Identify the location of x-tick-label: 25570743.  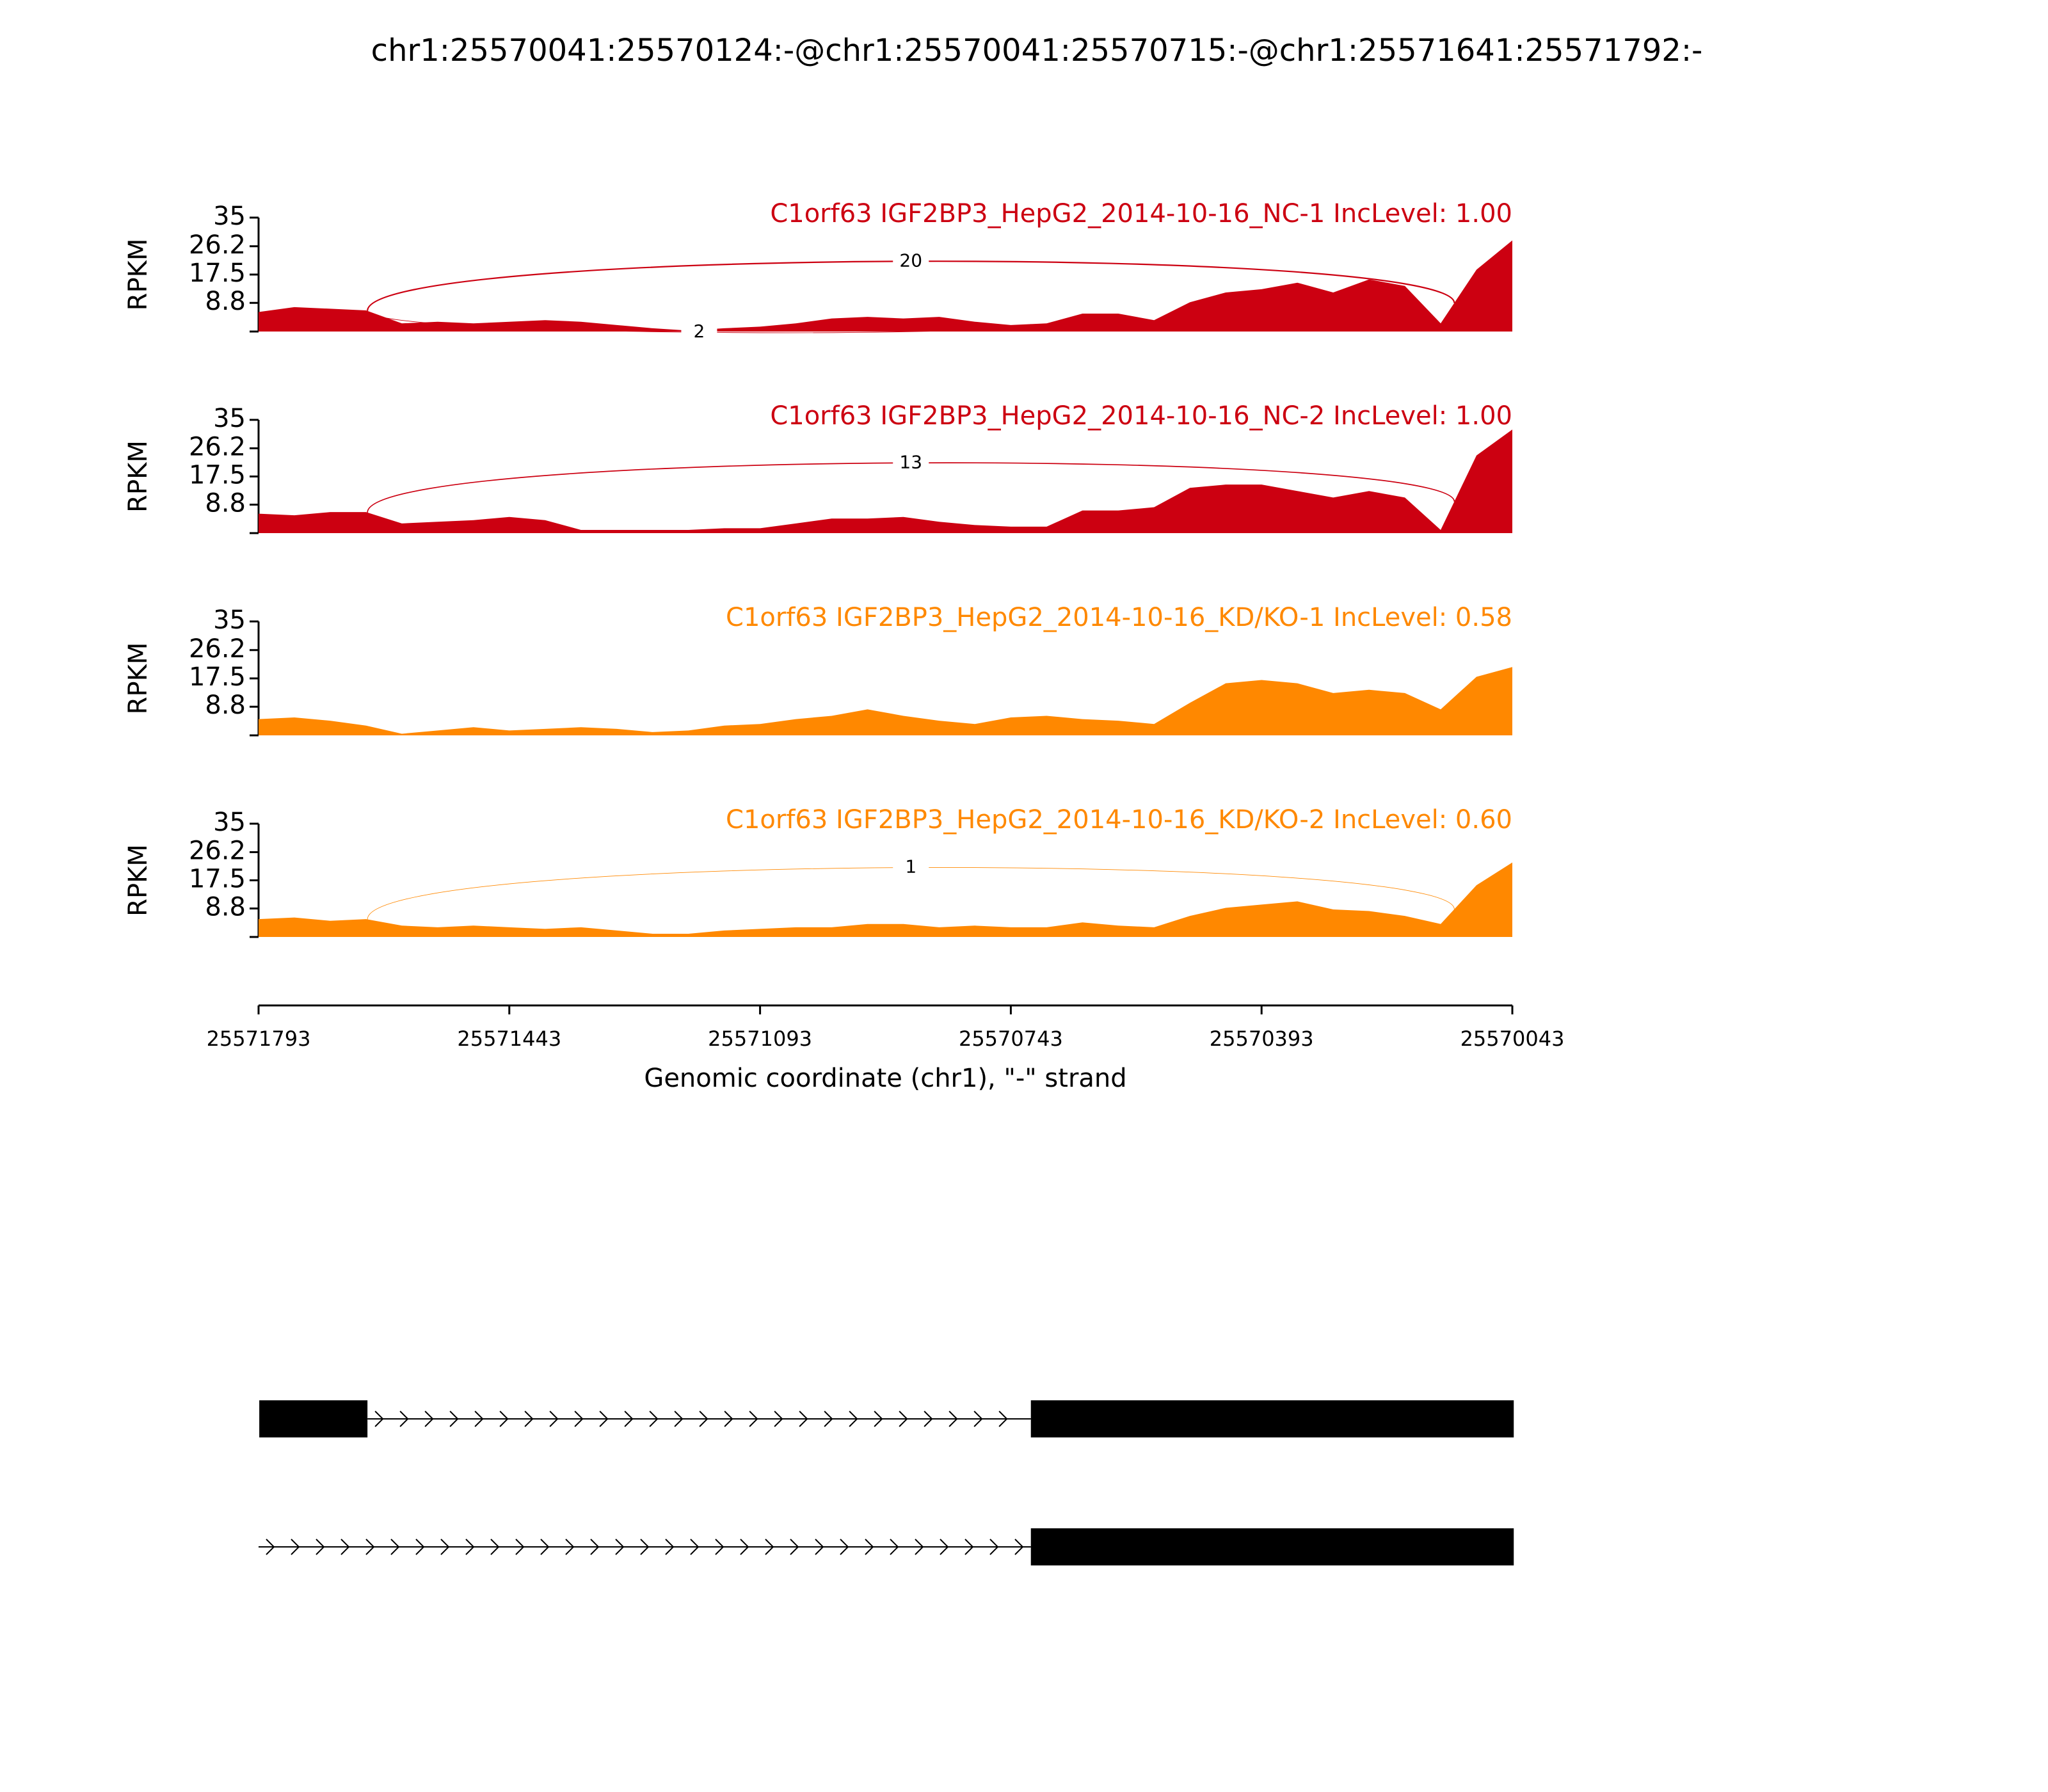
(1011, 1039).